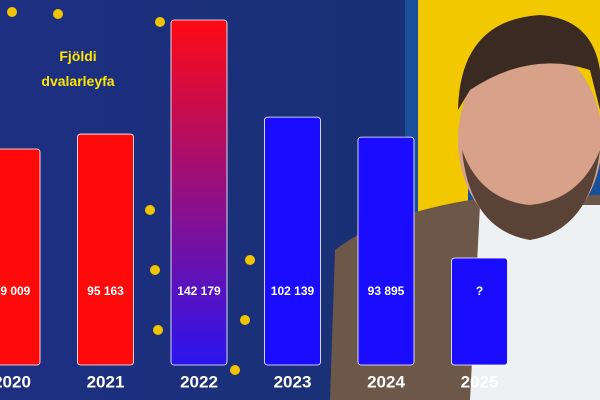 This screenshot has width=600, height=400. What do you see at coordinates (106, 381) in the screenshot?
I see `x-tick-label: 2021` at bounding box center [106, 381].